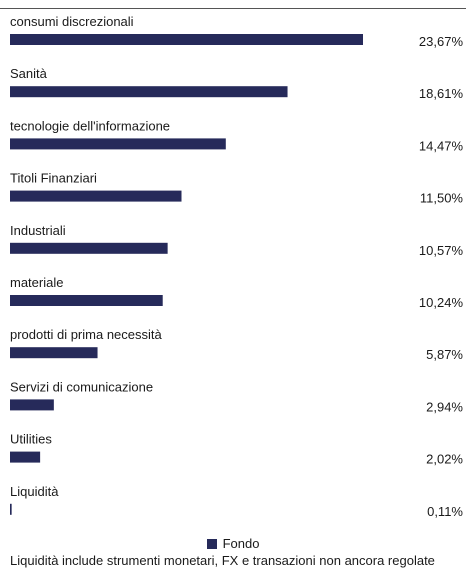  What do you see at coordinates (211, 544) in the screenshot?
I see `legend-swatch` at bounding box center [211, 544].